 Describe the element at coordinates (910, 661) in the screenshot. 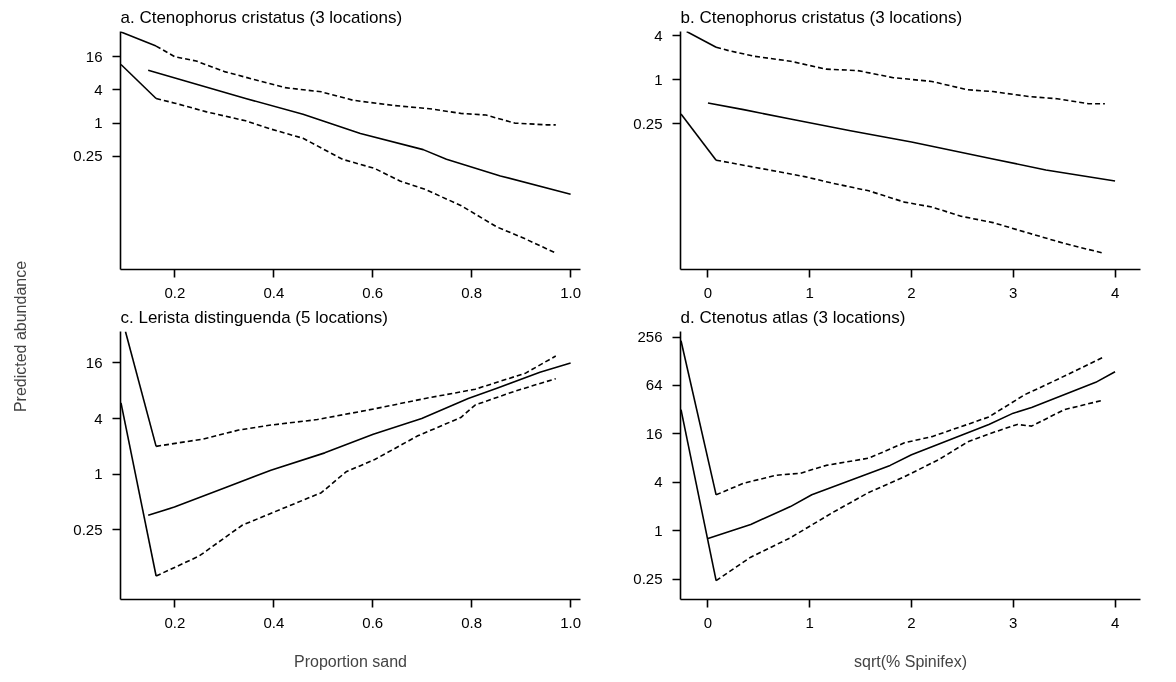

I see `x-axis-title: sqrt(% Spinifex)` at that location.